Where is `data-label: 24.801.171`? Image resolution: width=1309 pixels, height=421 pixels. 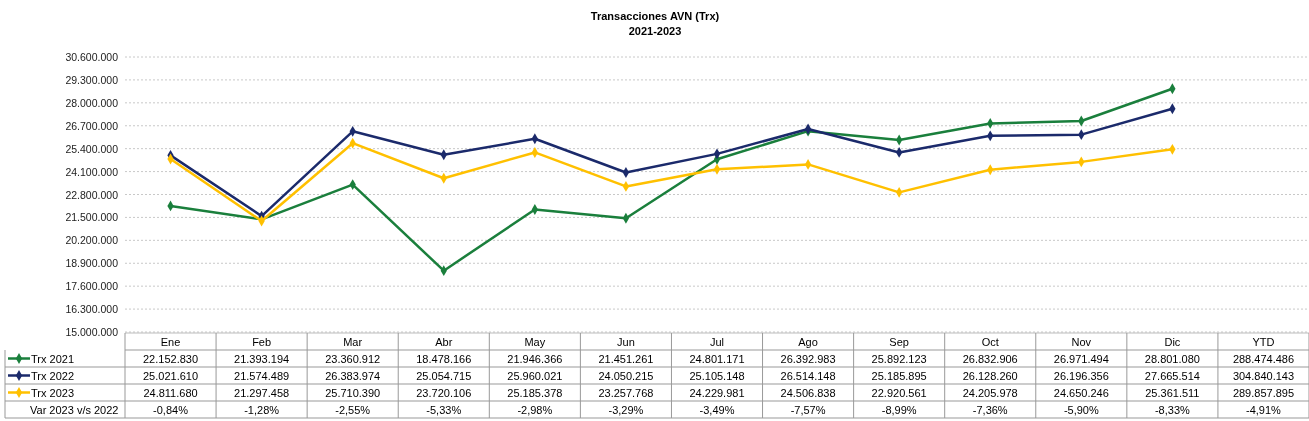 data-label: 24.801.171 is located at coordinates (717, 359).